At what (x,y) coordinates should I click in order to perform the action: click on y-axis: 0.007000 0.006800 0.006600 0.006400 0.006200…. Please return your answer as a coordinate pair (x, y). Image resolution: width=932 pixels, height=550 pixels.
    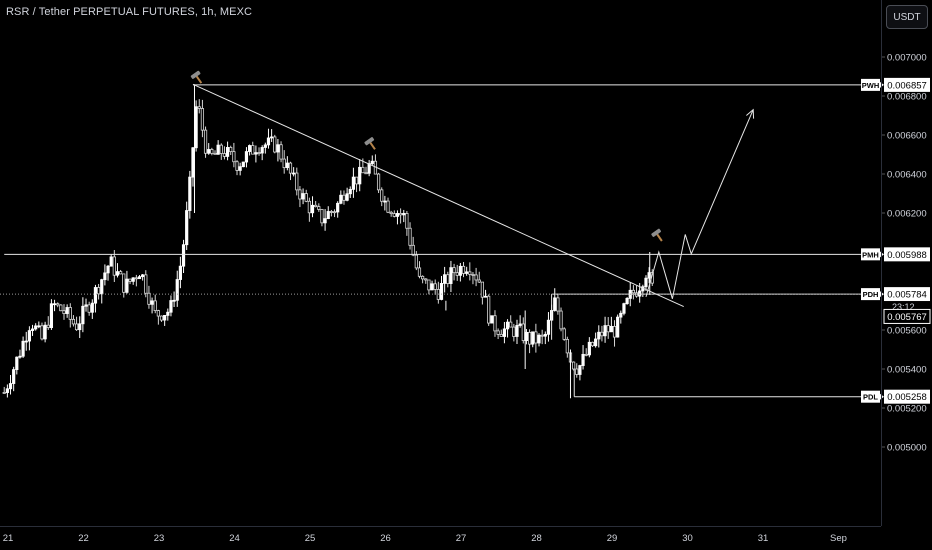
    Looking at the image, I should click on (904, 253).